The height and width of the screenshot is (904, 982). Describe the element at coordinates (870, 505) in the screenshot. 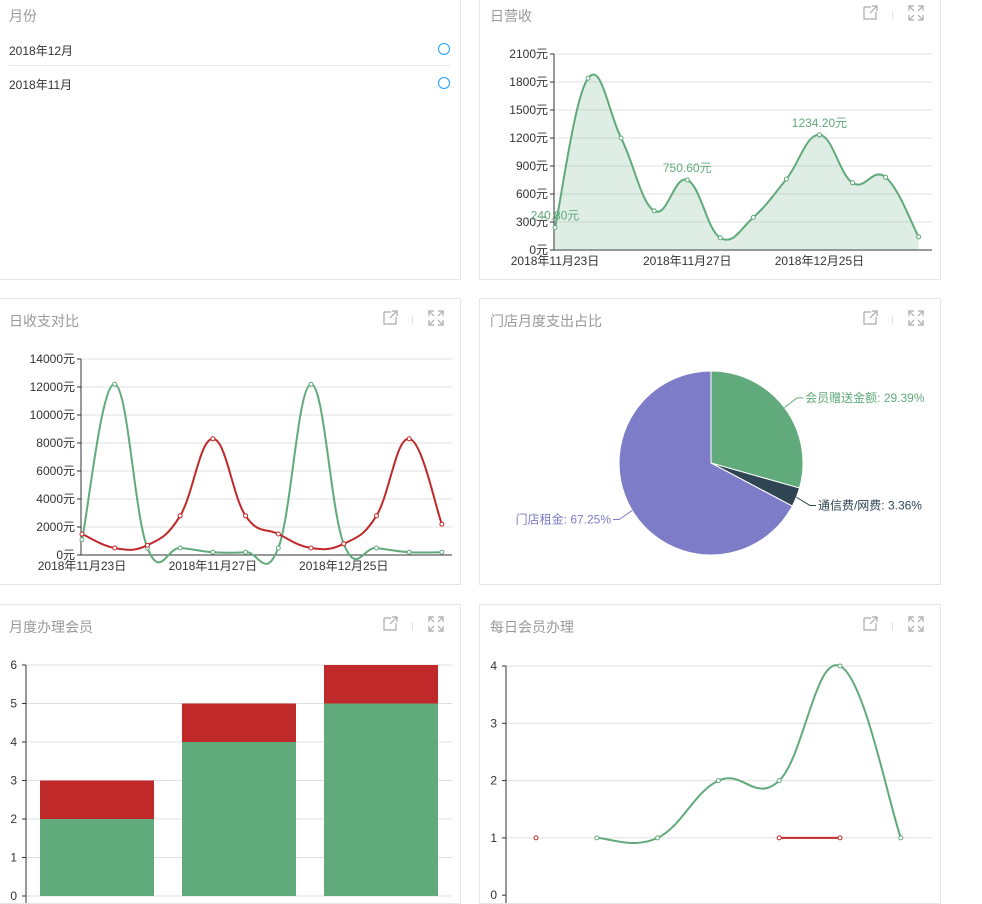

I see `slice-label: 通信费/网费: 3.36%` at that location.